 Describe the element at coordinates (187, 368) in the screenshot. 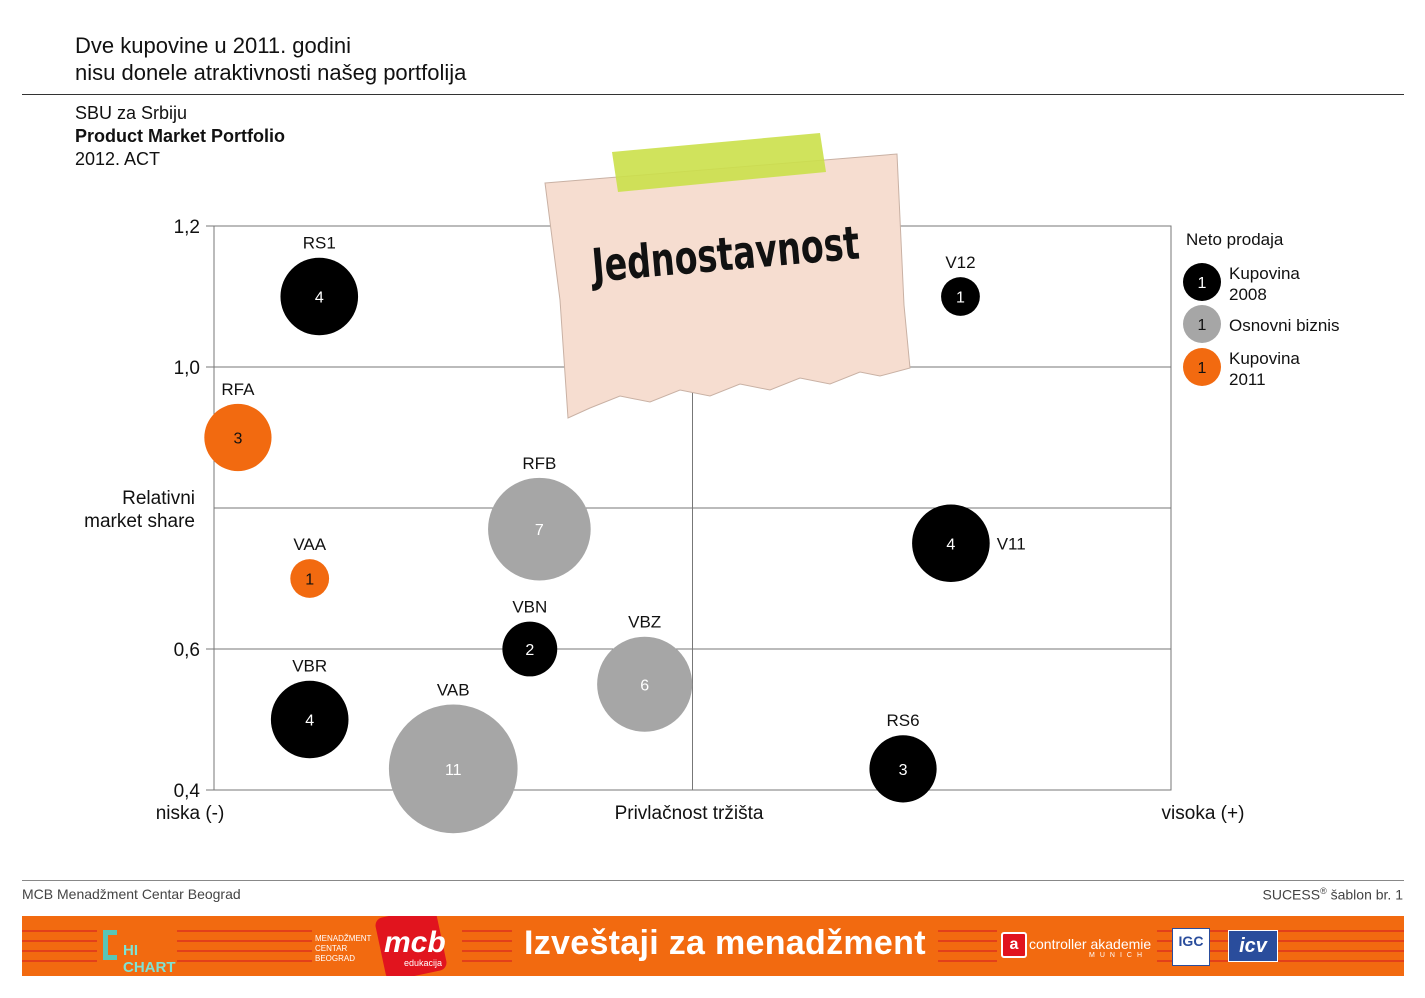

I see `y-tick-label: 1,0` at that location.